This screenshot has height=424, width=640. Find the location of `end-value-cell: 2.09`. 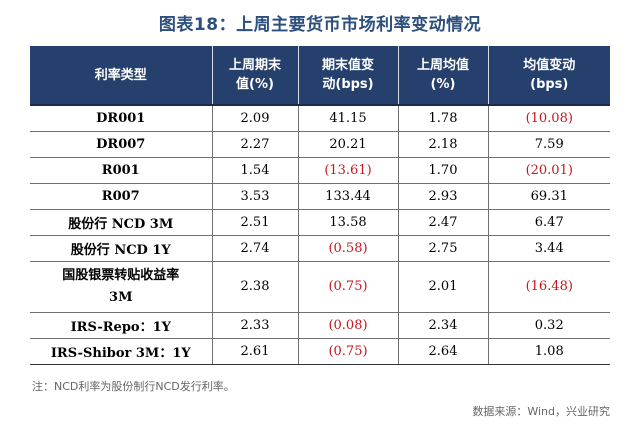

end-value-cell: 2.09 is located at coordinates (254, 118).